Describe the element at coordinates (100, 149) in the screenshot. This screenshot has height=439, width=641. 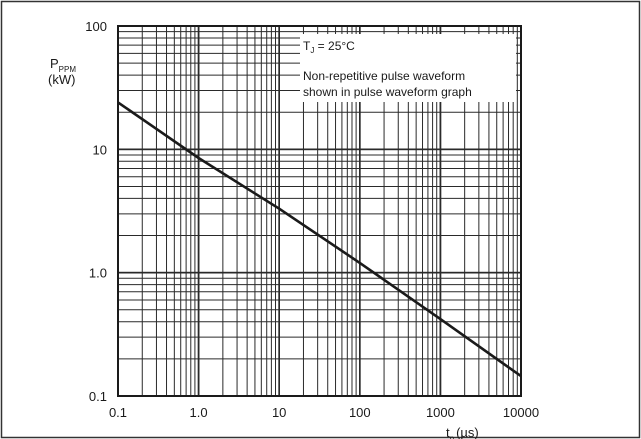
I see `y-tick-label: 10` at that location.